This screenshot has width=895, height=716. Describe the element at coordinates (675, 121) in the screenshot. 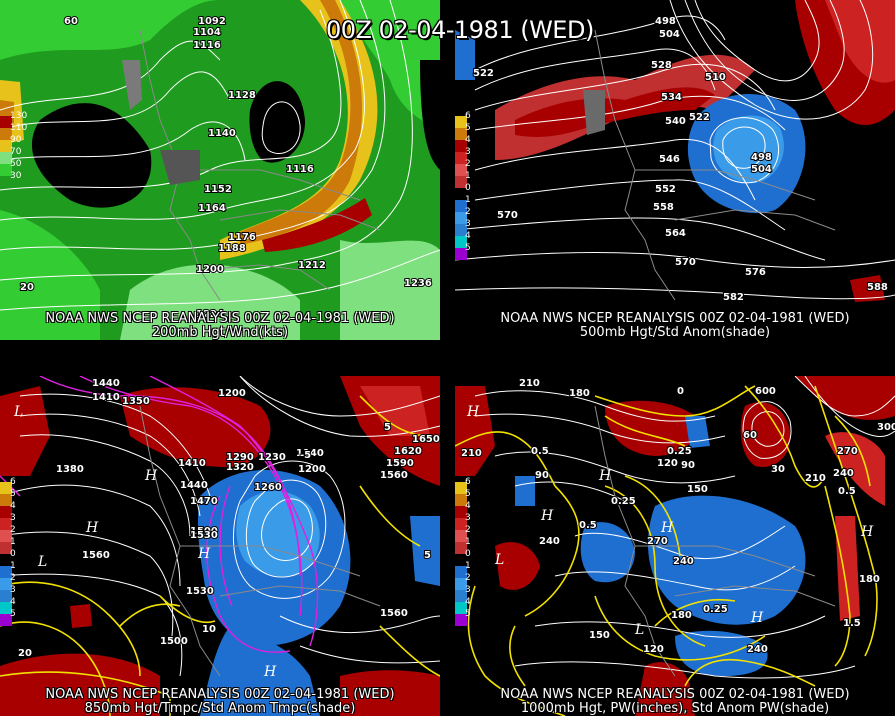

I see `contour-label: 540` at that location.